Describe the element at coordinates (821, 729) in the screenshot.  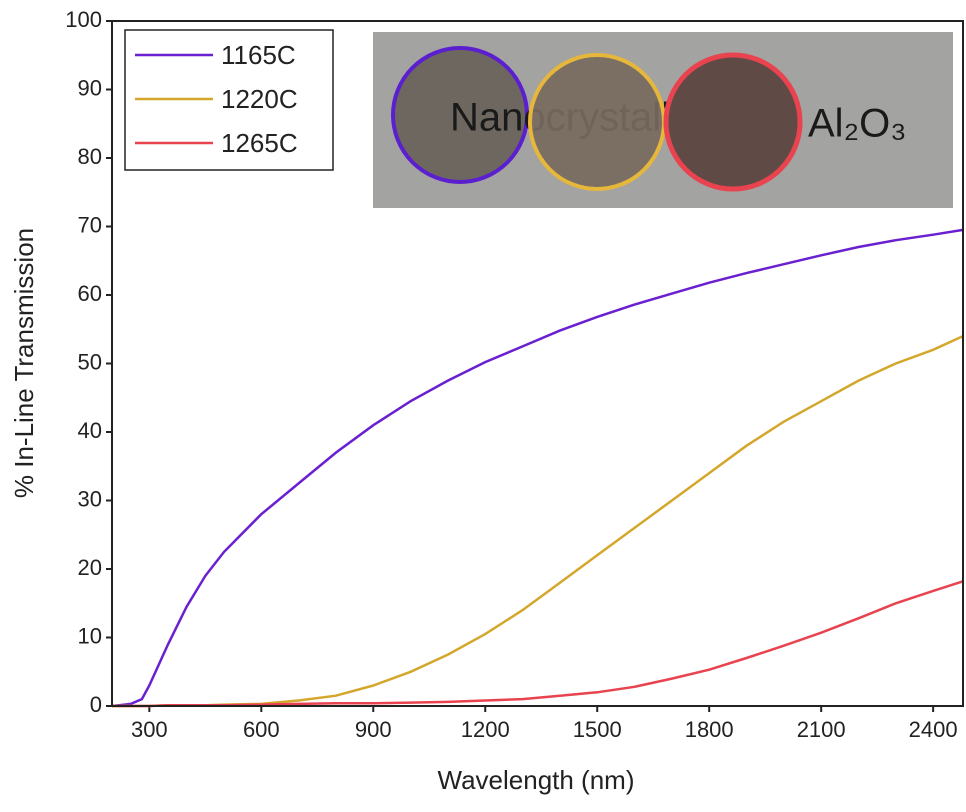
I see `x-tick-label: 2100` at that location.